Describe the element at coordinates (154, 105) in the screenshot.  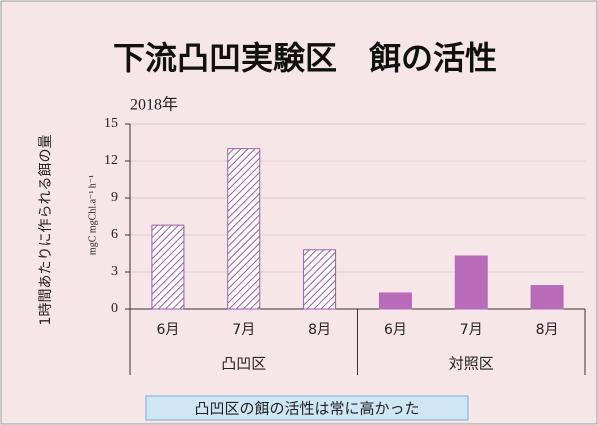
I see `subtitle: 2018年` at that location.